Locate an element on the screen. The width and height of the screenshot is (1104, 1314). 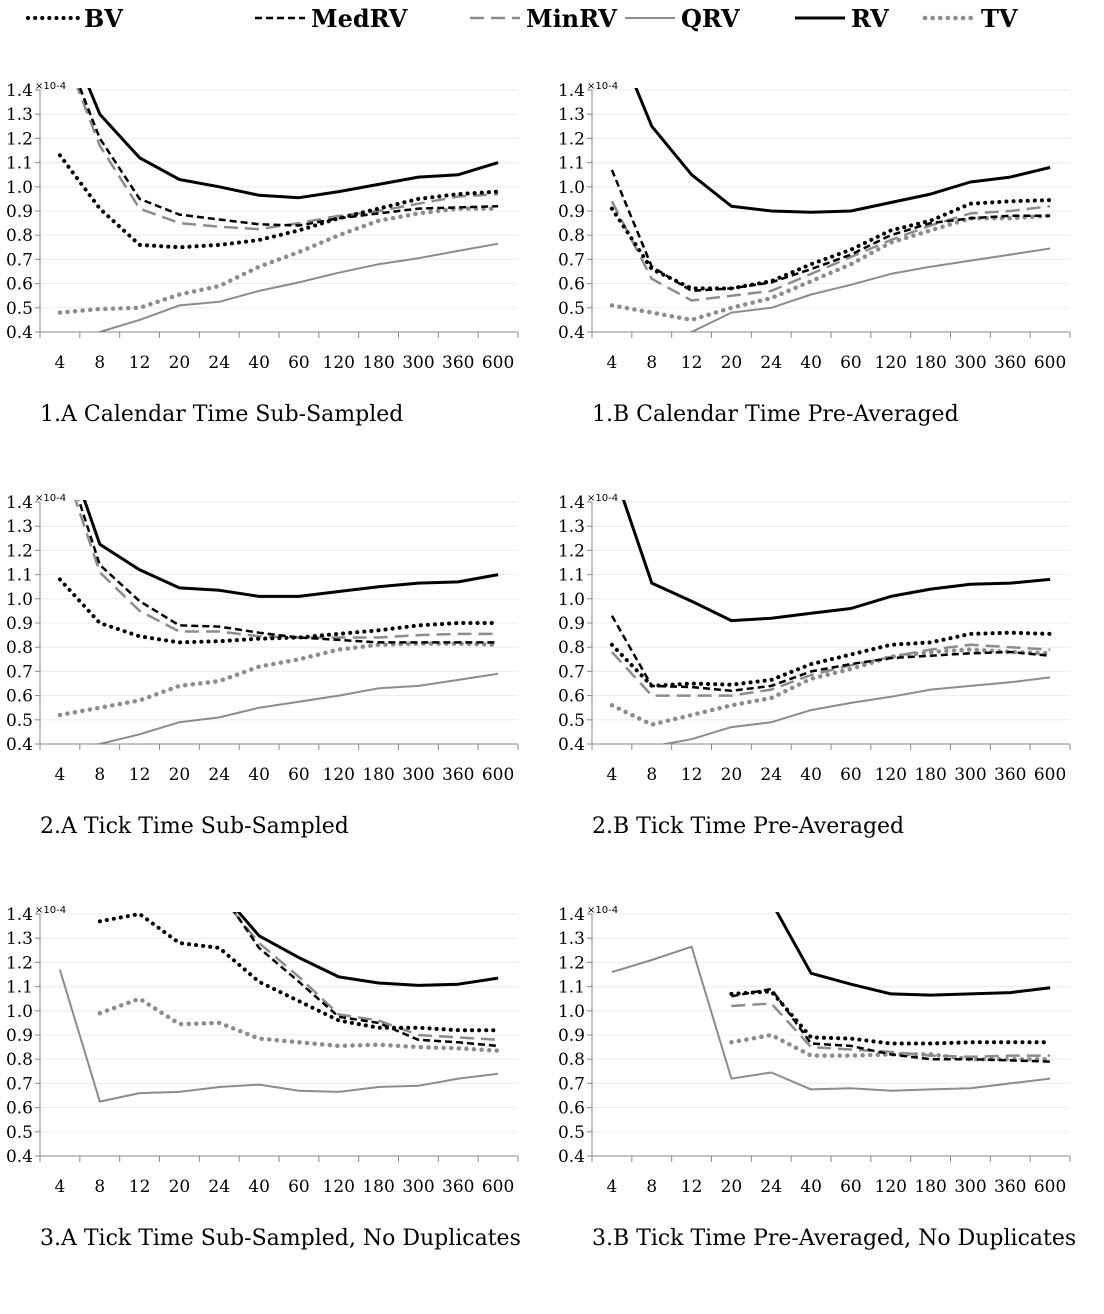
legend-label-minrv: MinRV is located at coordinates (571, 18).